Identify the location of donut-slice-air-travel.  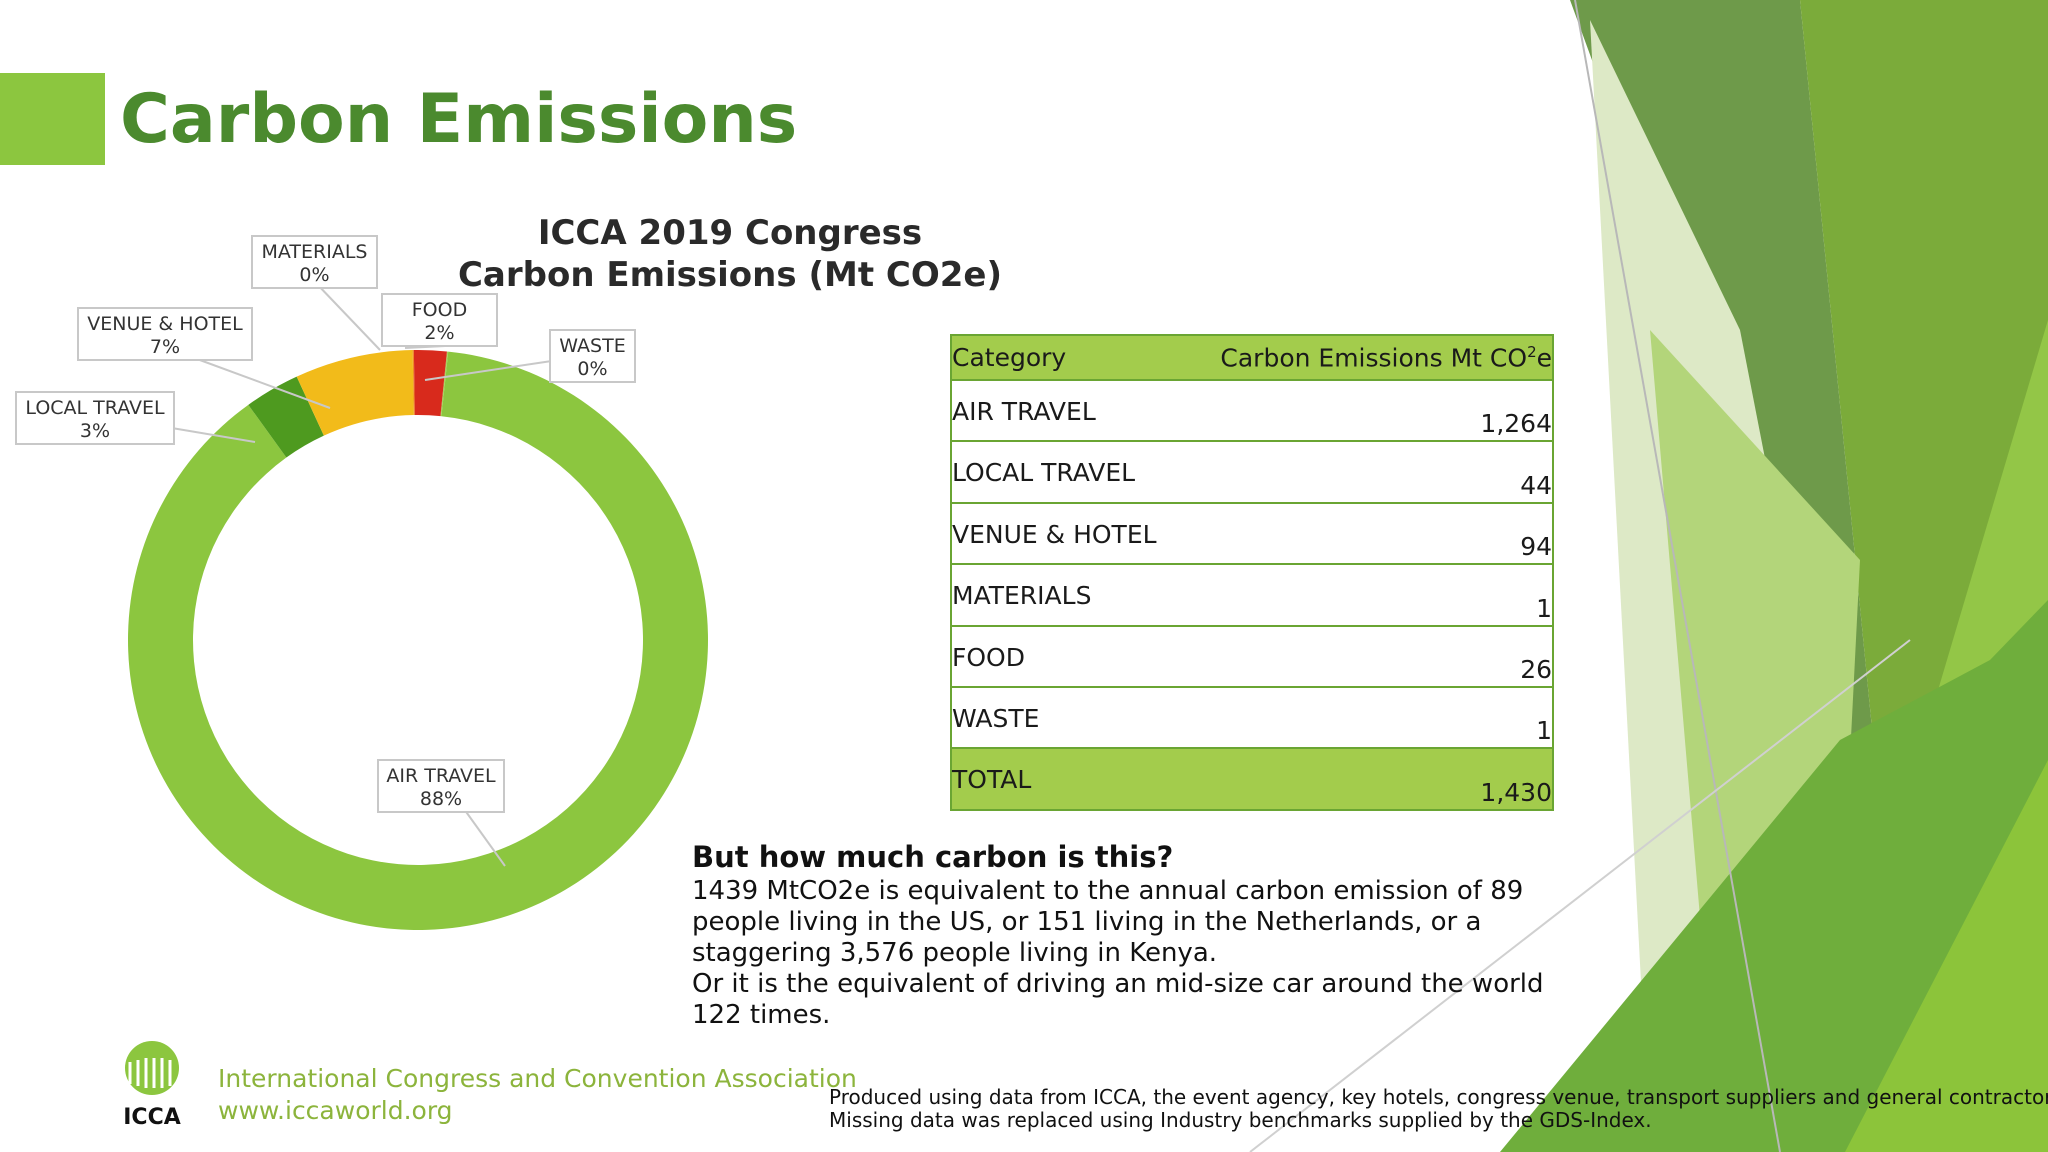
(418, 640).